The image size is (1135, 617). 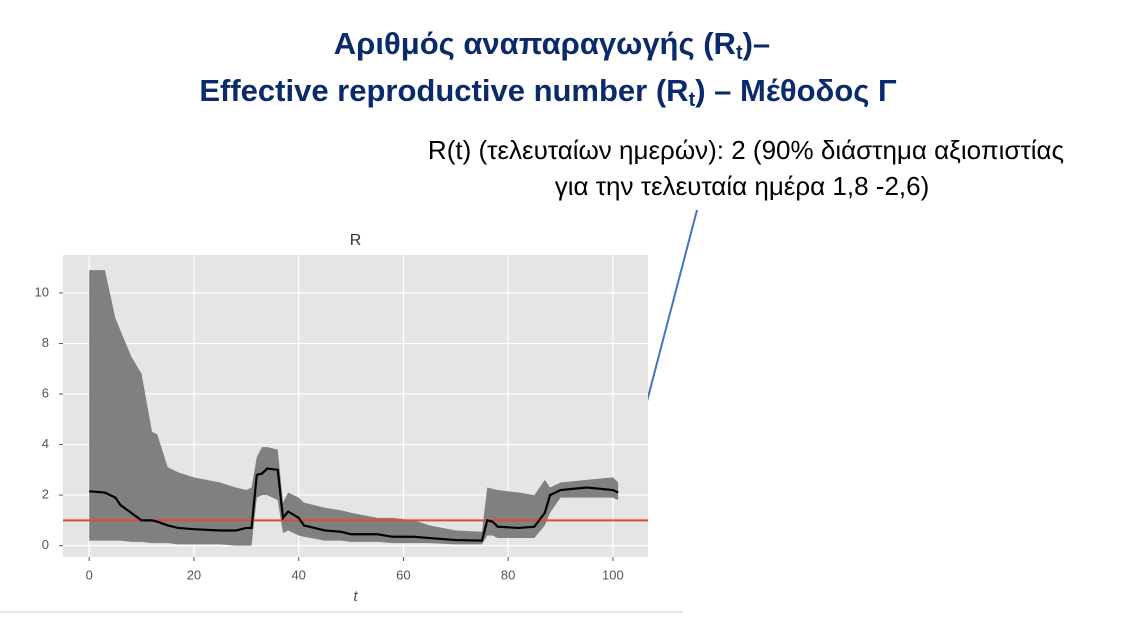 I want to click on title-line-1: Αριθμός αναπαραγωγής (Rt)–, so click(x=552, y=45).